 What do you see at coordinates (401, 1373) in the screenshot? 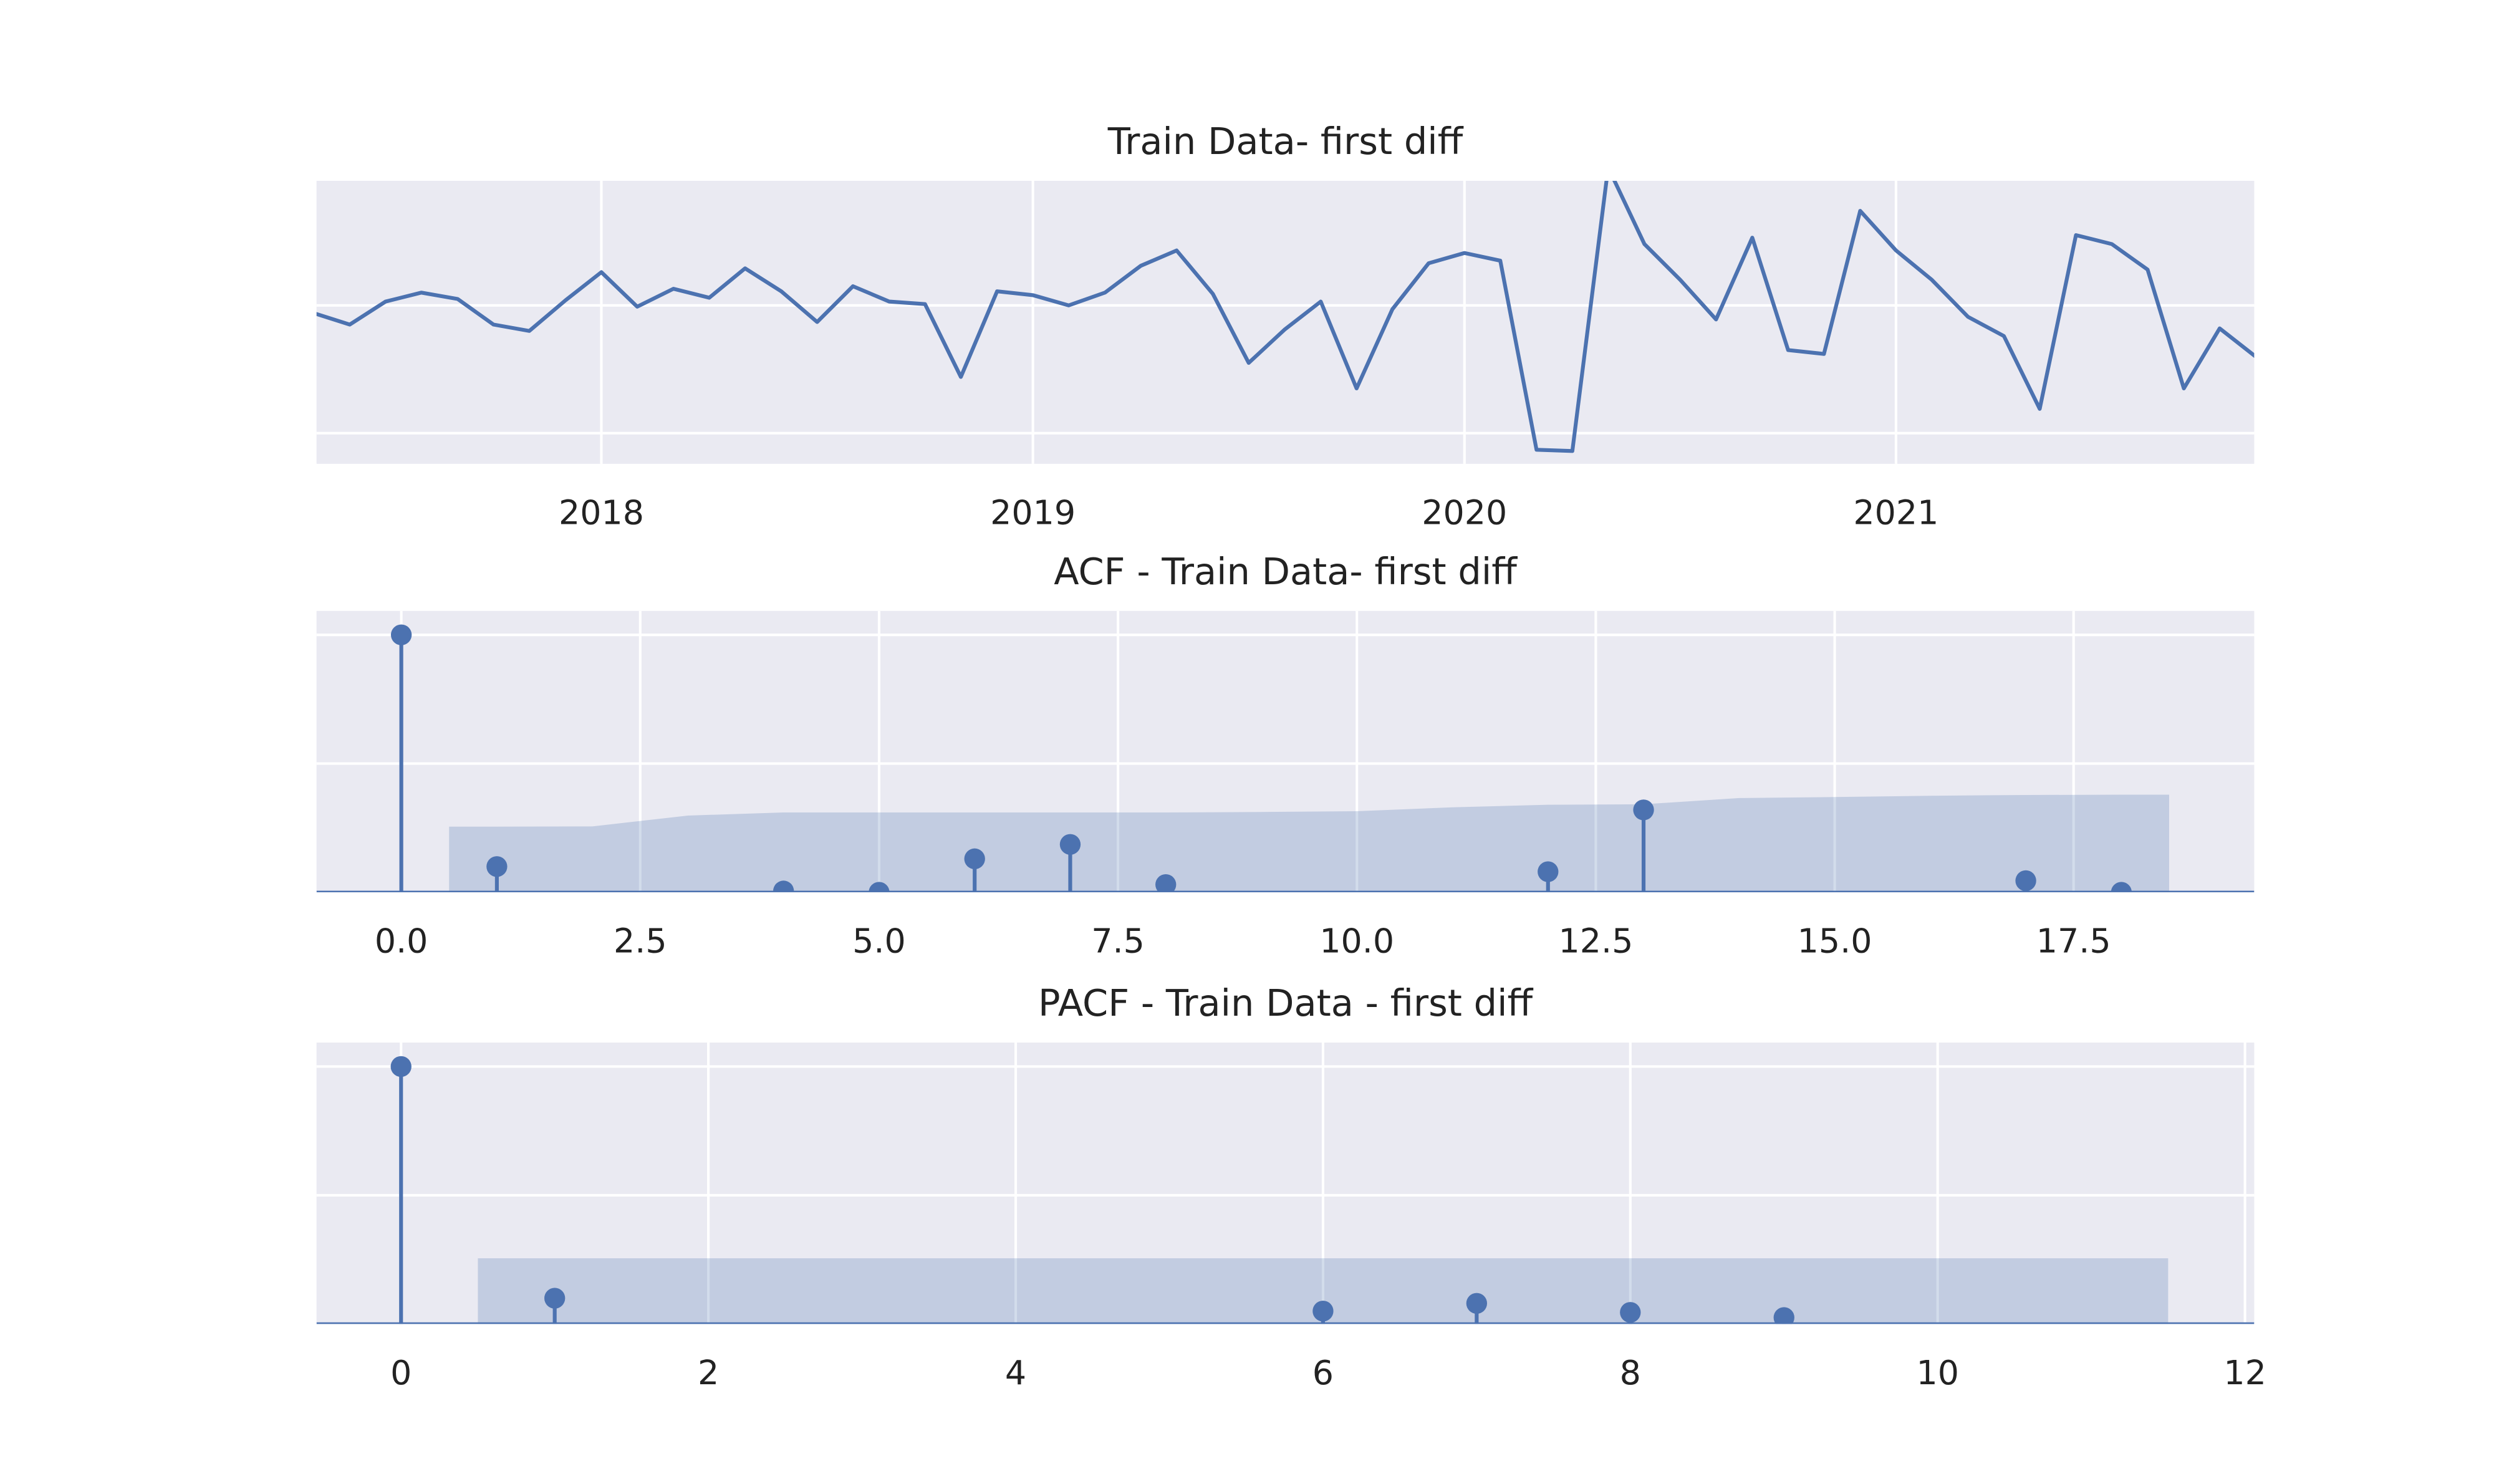
I see `x-tick-label: 0` at bounding box center [401, 1373].